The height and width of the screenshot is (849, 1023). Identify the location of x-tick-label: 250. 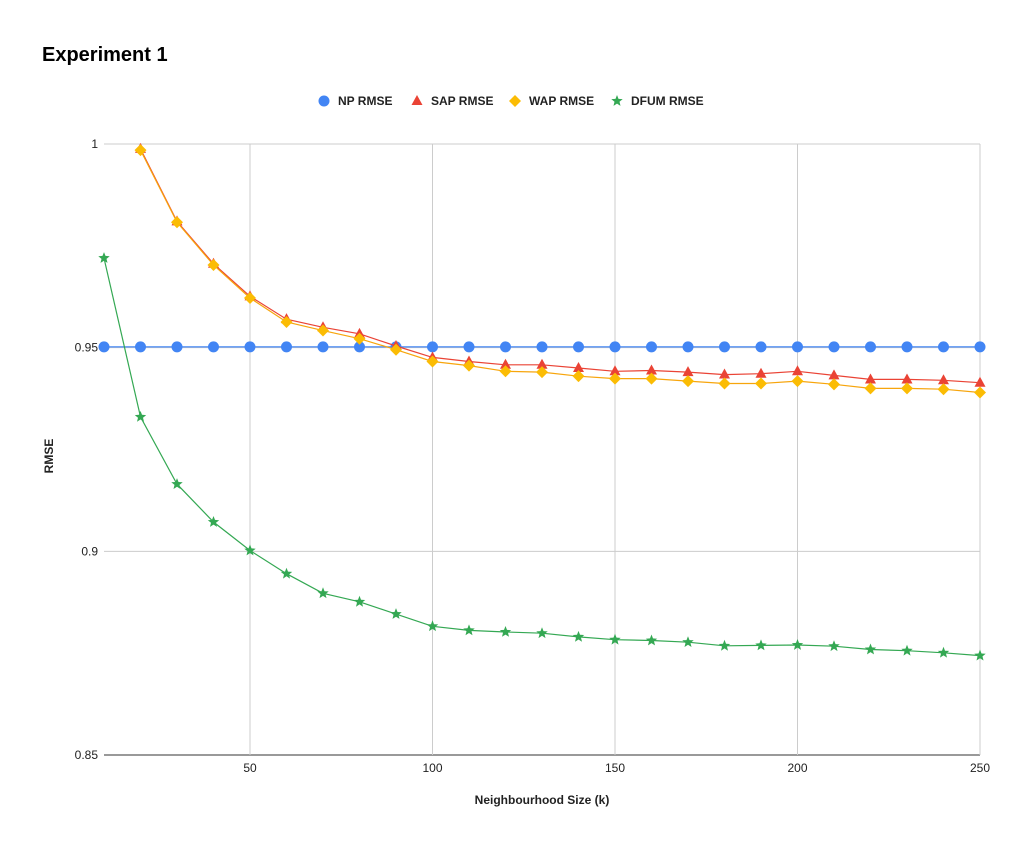
(980, 768).